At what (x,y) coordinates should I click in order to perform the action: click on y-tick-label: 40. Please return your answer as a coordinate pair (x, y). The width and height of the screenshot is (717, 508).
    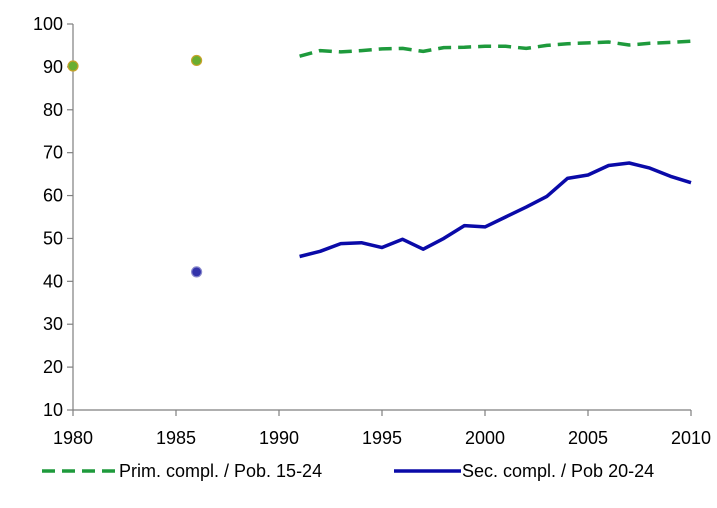
    Looking at the image, I should click on (53, 281).